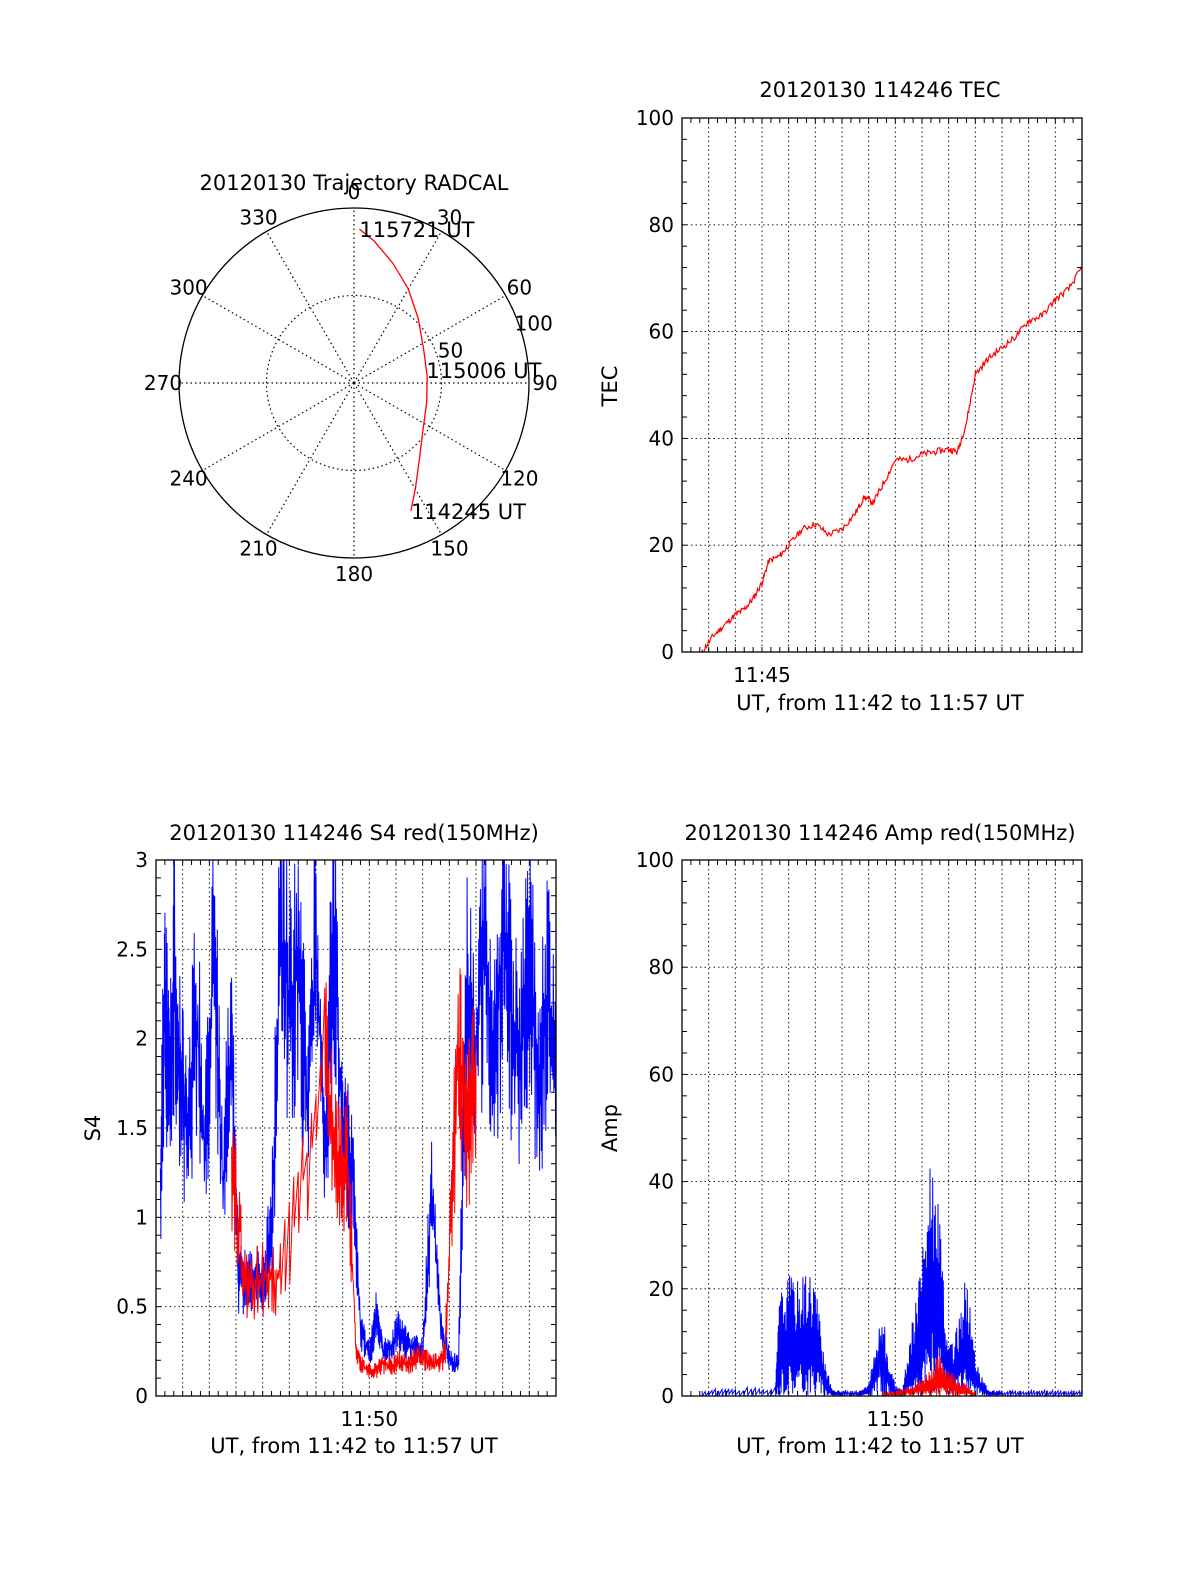 This screenshot has width=1200, height=1575. I want to click on amp-xtick-labels: 11:50, so click(896, 1419).